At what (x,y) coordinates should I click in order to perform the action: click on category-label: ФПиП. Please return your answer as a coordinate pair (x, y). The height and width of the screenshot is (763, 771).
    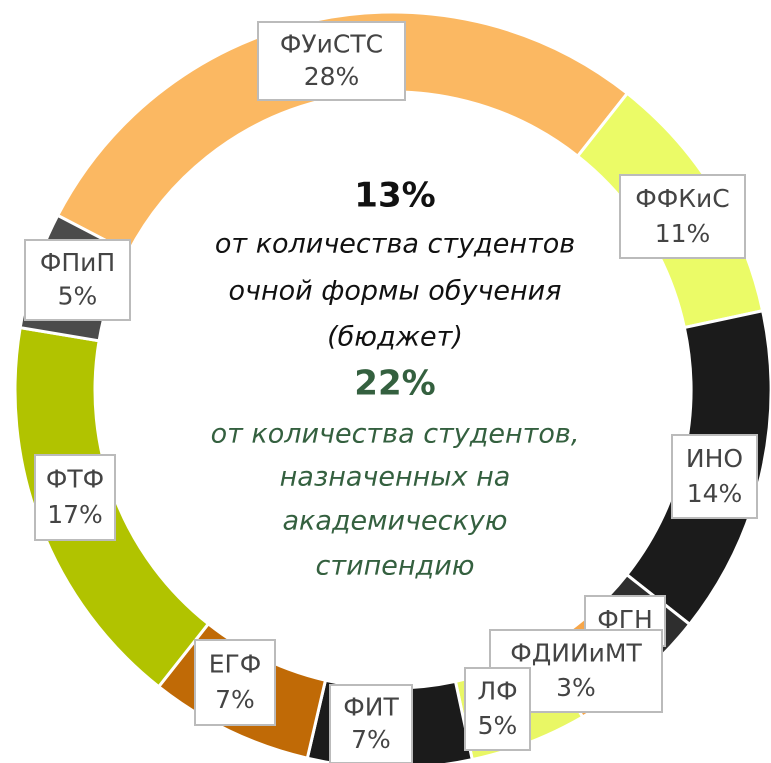
    Looking at the image, I should click on (77, 262).